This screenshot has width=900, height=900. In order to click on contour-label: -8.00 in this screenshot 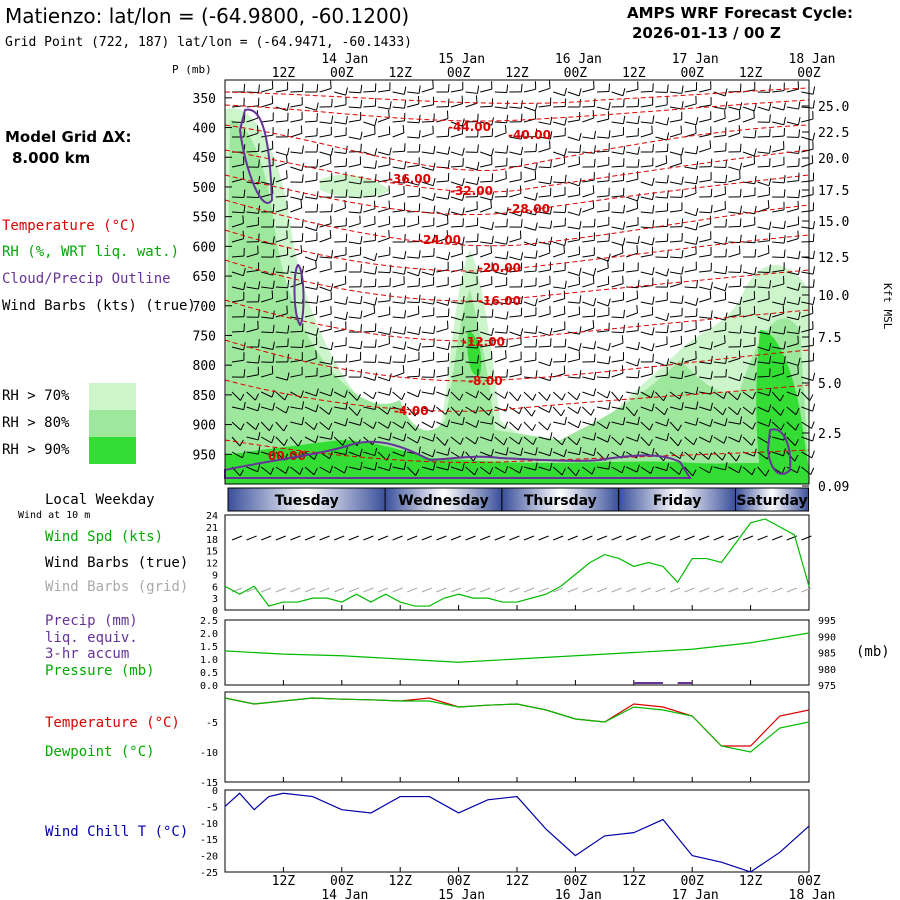, I will do `click(485, 381)`.